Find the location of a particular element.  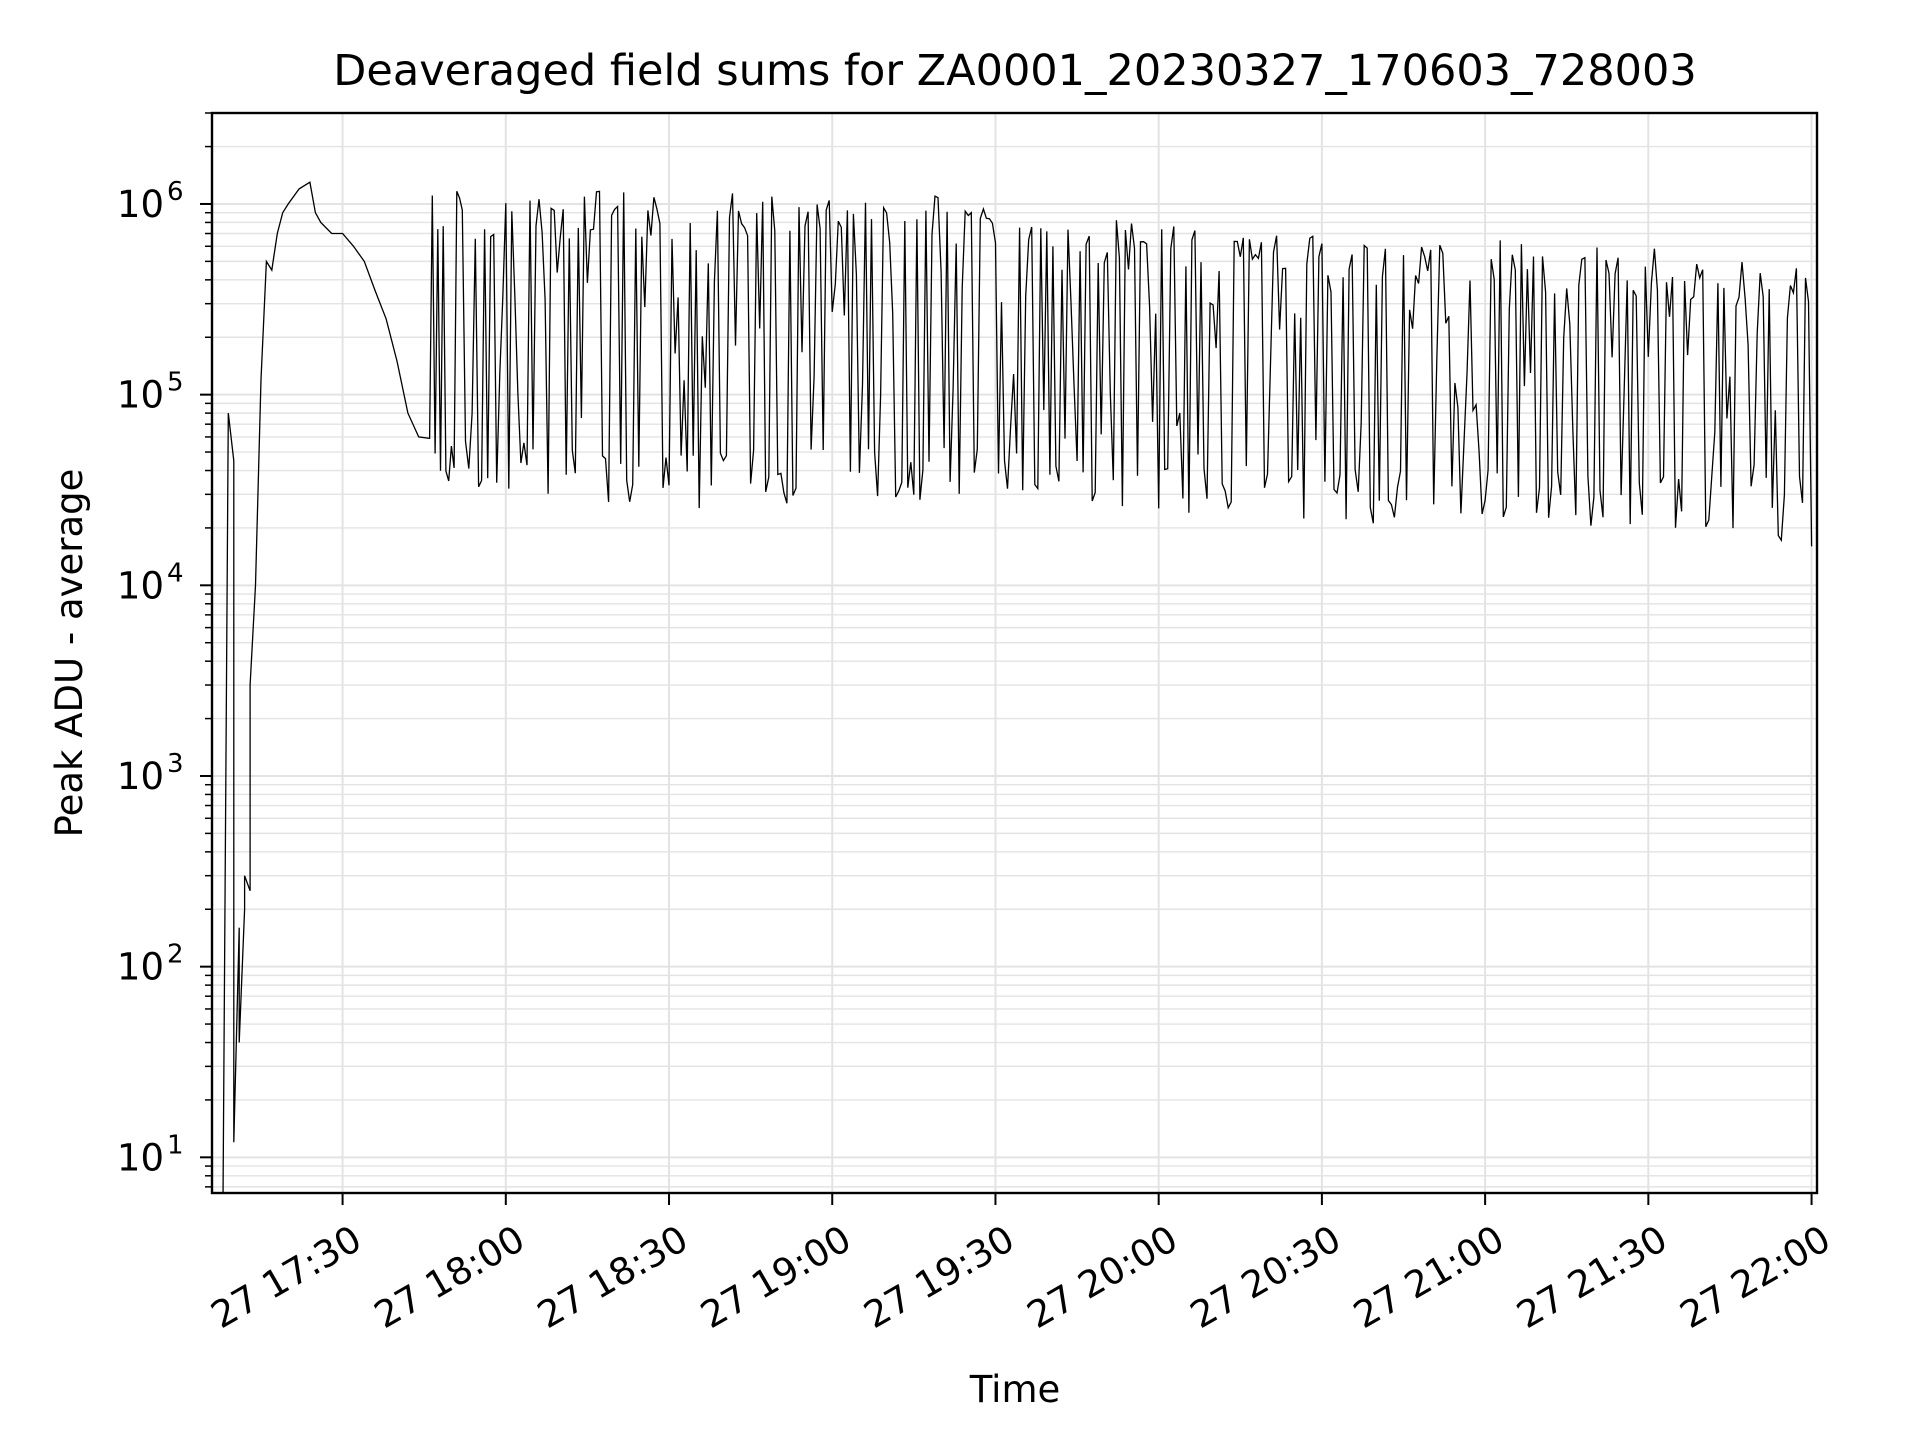

y-tick-label-exponent: 1 is located at coordinates (175, 1145).